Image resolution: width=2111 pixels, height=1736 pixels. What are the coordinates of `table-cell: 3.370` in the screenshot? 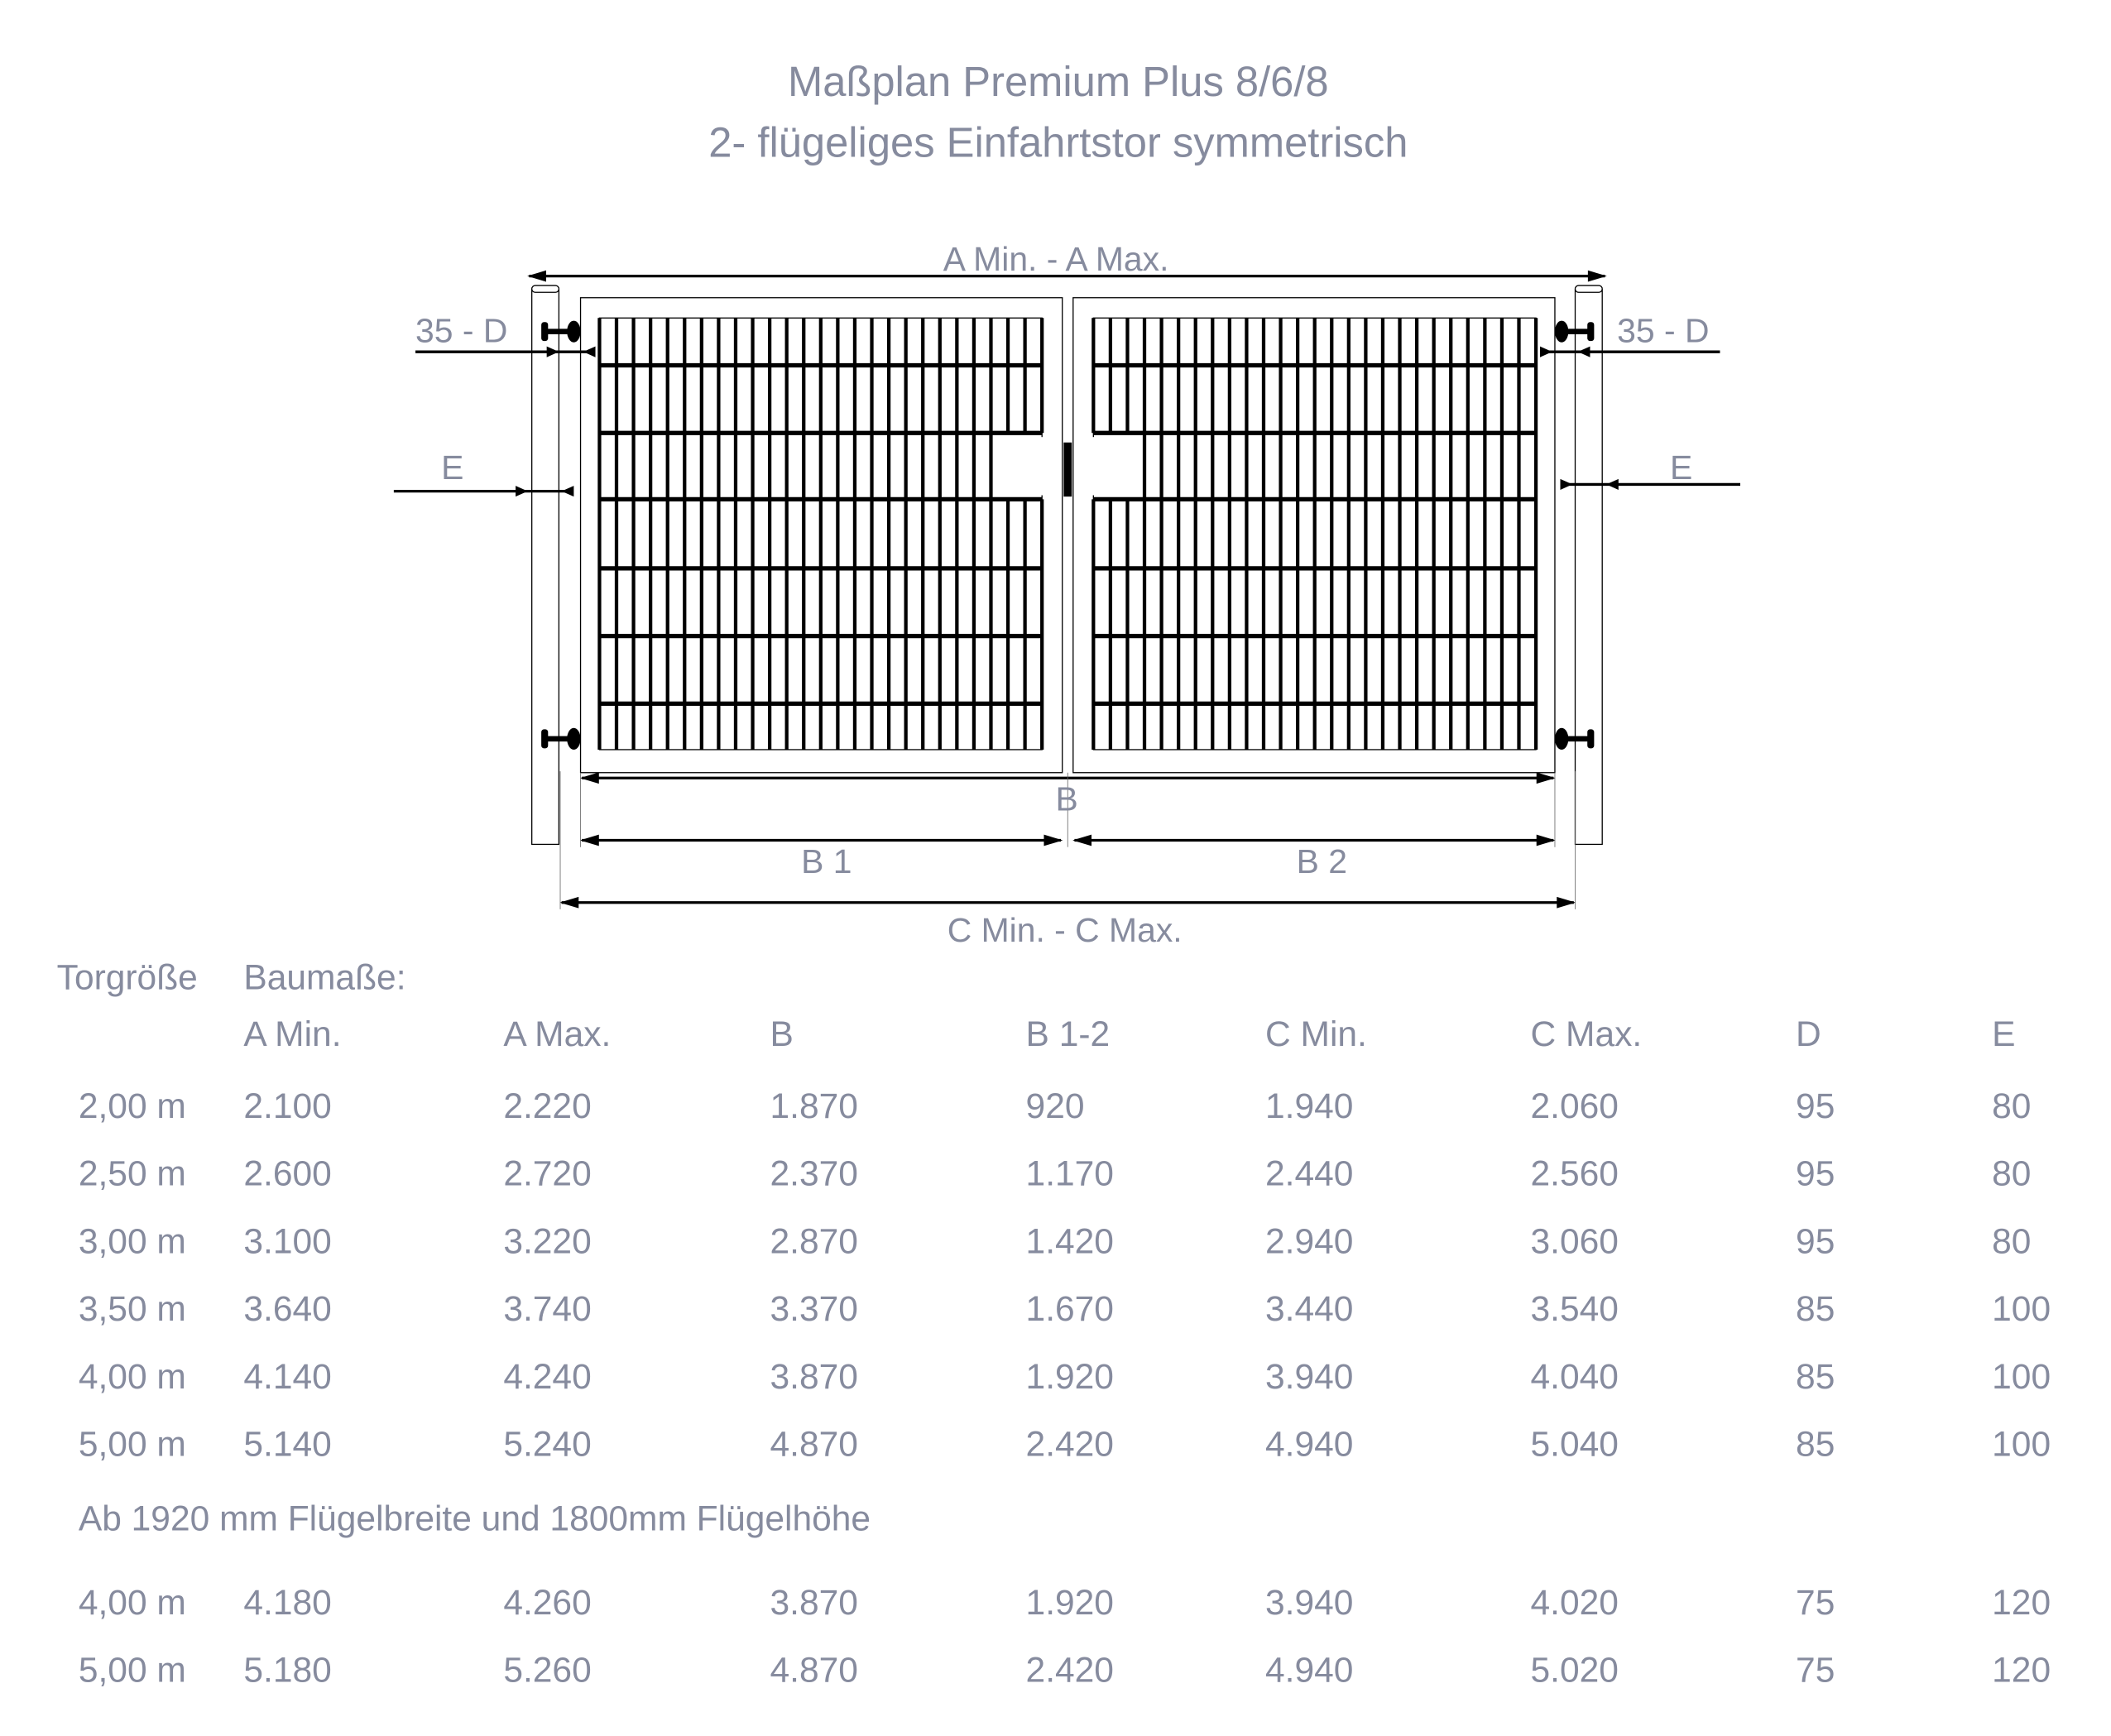 It's located at (814, 1308).